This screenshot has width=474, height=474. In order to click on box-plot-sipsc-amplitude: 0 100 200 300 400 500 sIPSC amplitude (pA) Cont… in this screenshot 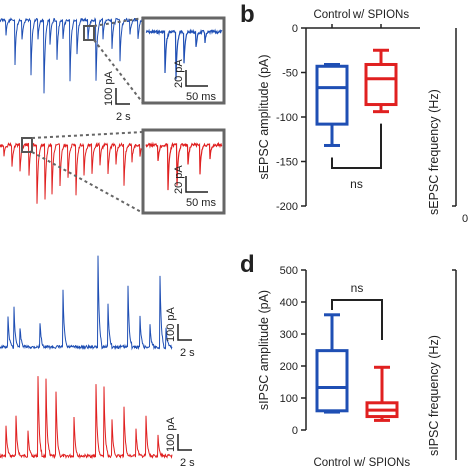, I will do `click(333, 367)`.